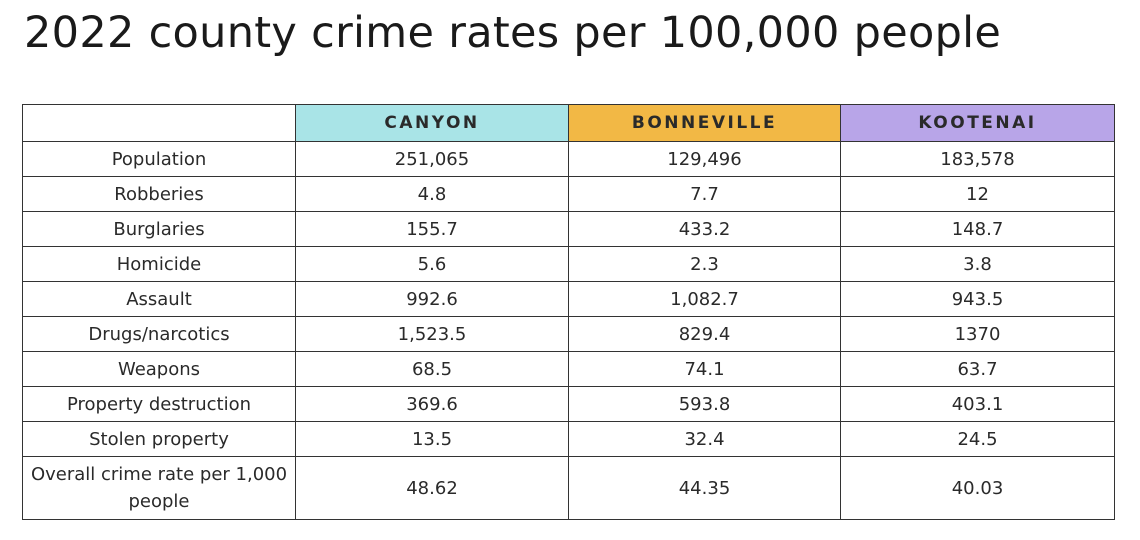 This screenshot has height=540, width=1140. Describe the element at coordinates (704, 369) in the screenshot. I see `bonneville-value: 74.1` at that location.